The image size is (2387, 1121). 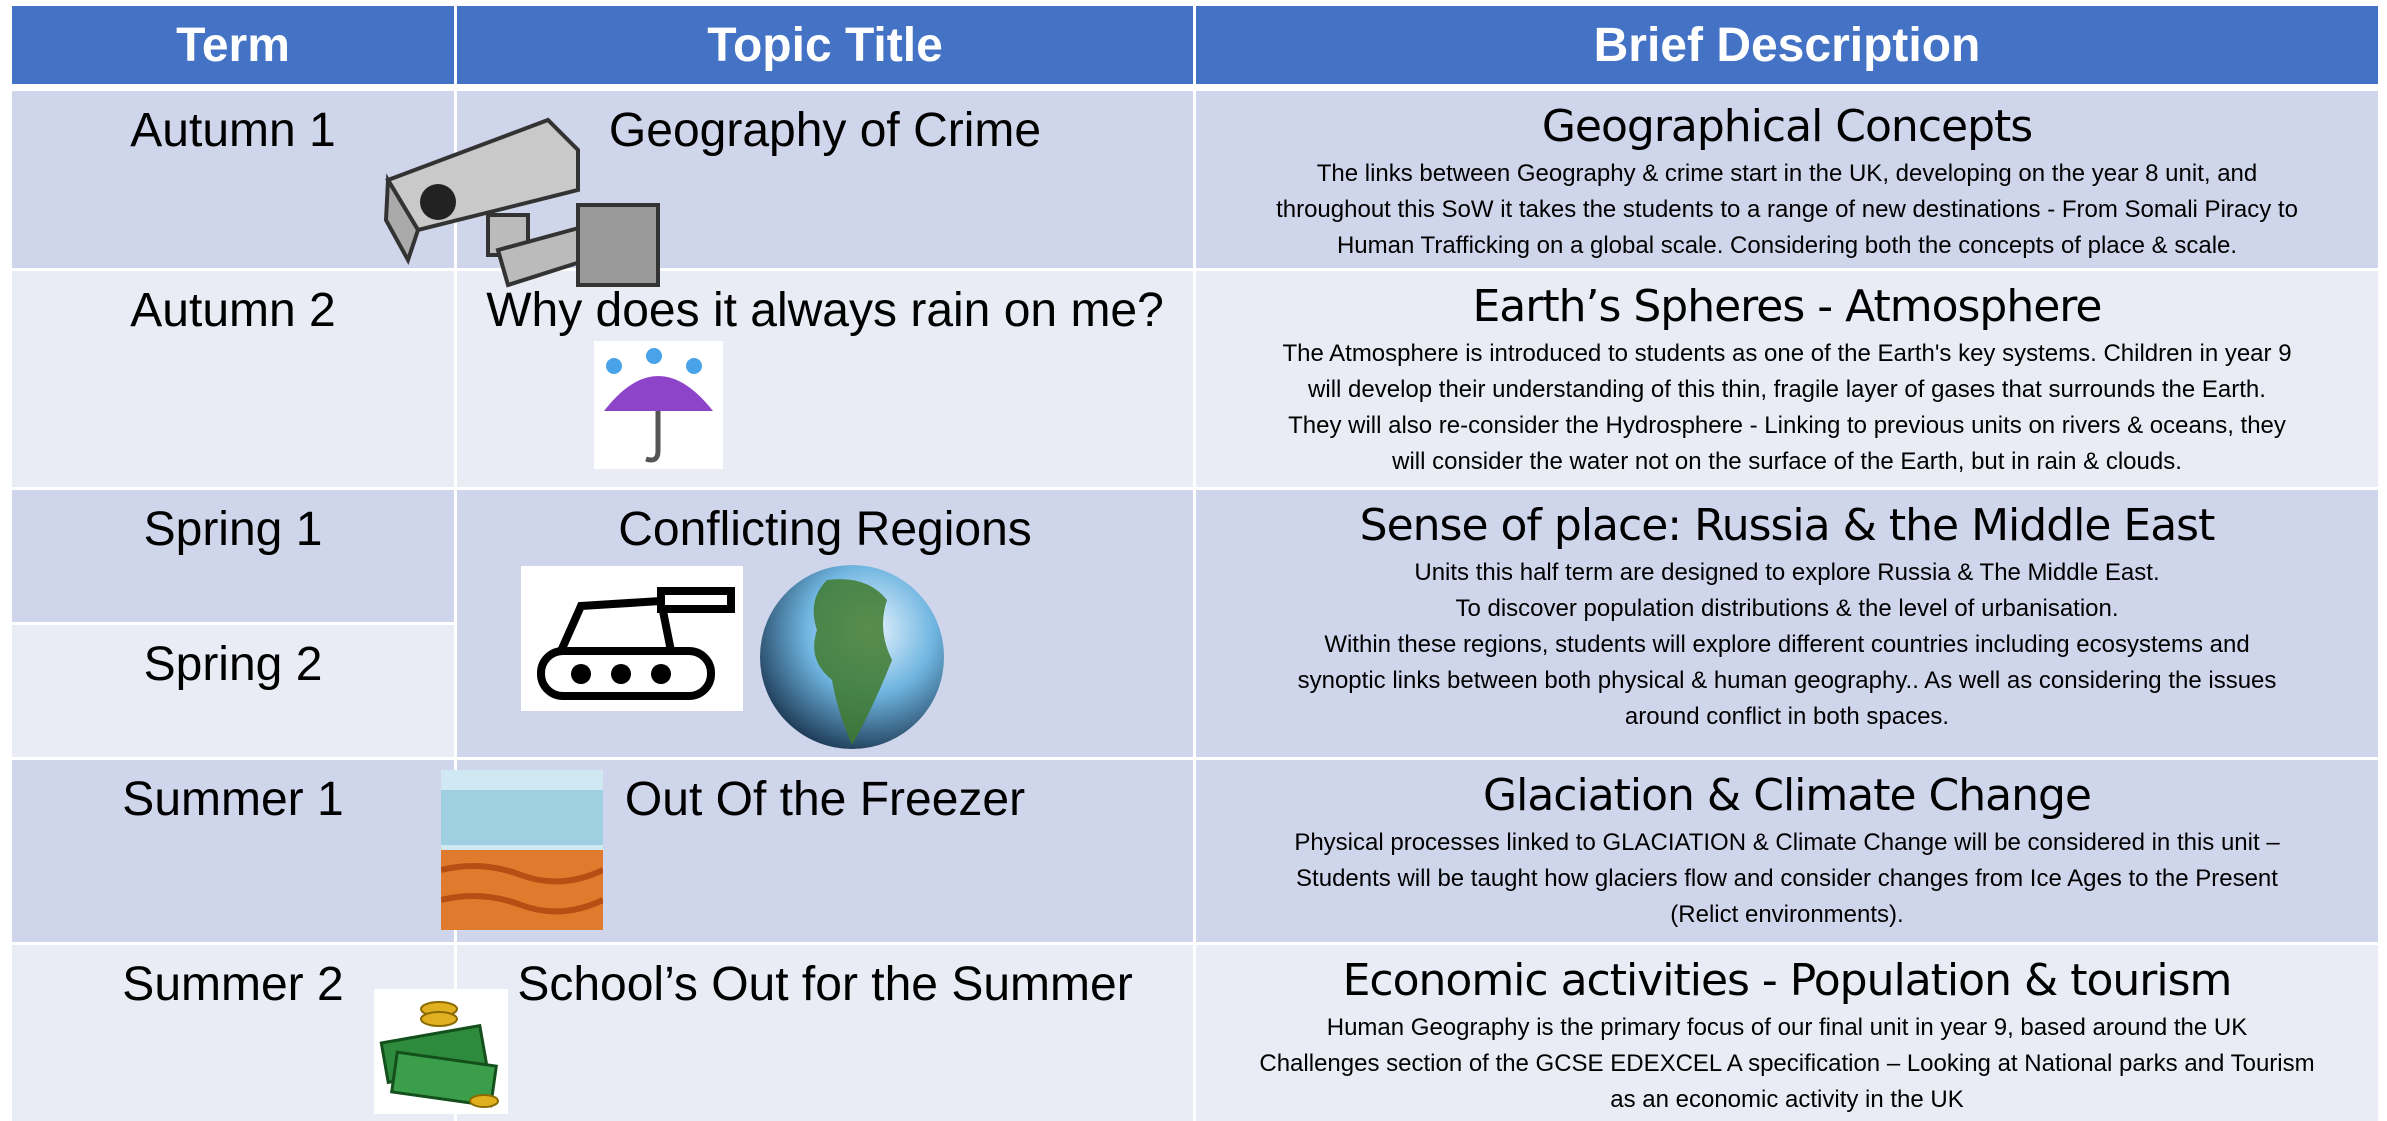 What do you see at coordinates (522, 850) in the screenshot?
I see `glacier-icon` at bounding box center [522, 850].